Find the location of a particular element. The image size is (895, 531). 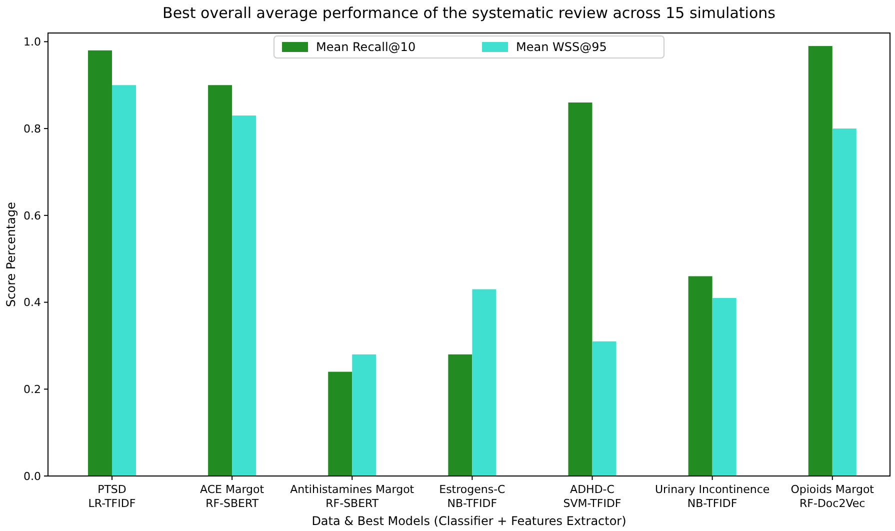

y-tick-label: 0.8 is located at coordinates (32, 129).